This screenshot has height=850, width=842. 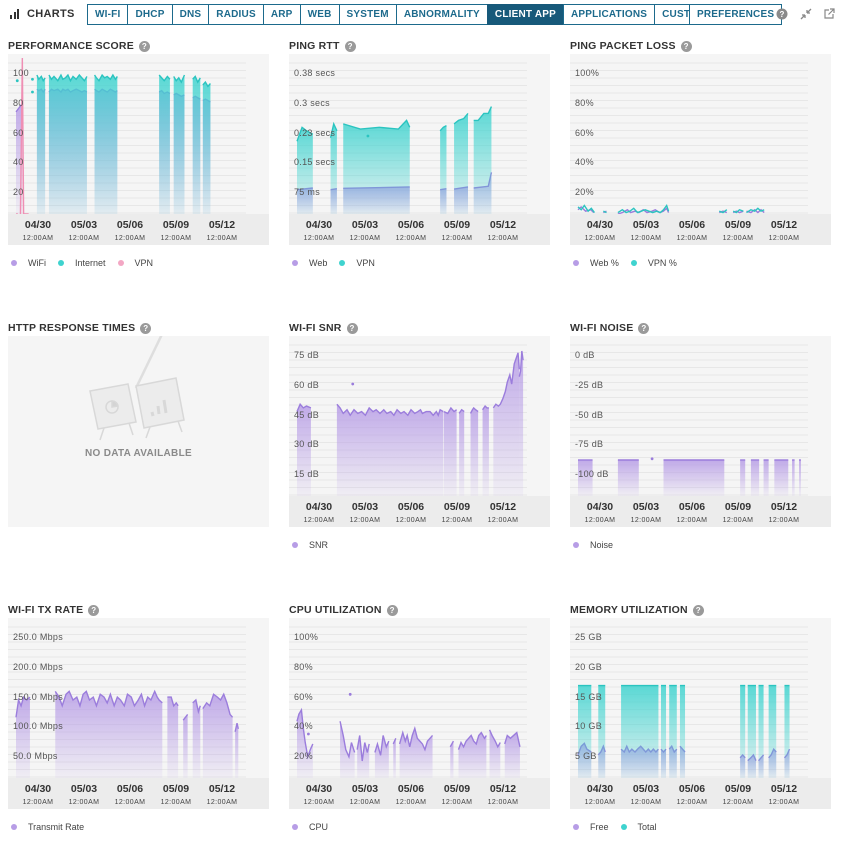 What do you see at coordinates (130, 225) in the screenshot?
I see `x-tick-date: 05/06` at bounding box center [130, 225].